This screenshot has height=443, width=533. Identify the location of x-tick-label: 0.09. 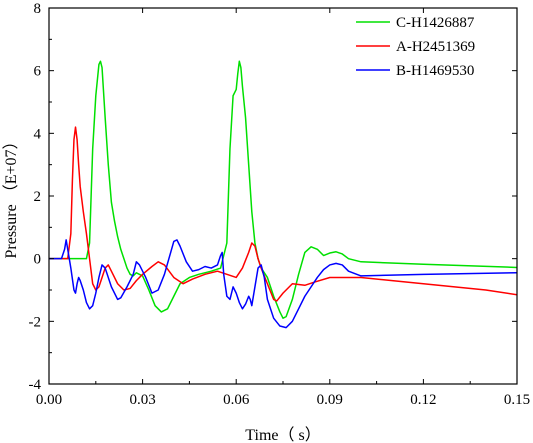
(330, 400).